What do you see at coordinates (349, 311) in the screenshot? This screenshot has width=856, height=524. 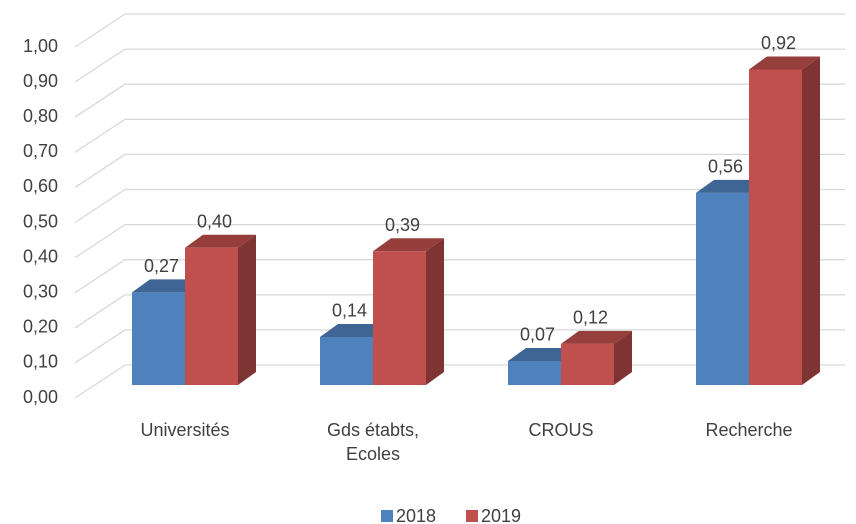 I see `data-label: 0,14` at bounding box center [349, 311].